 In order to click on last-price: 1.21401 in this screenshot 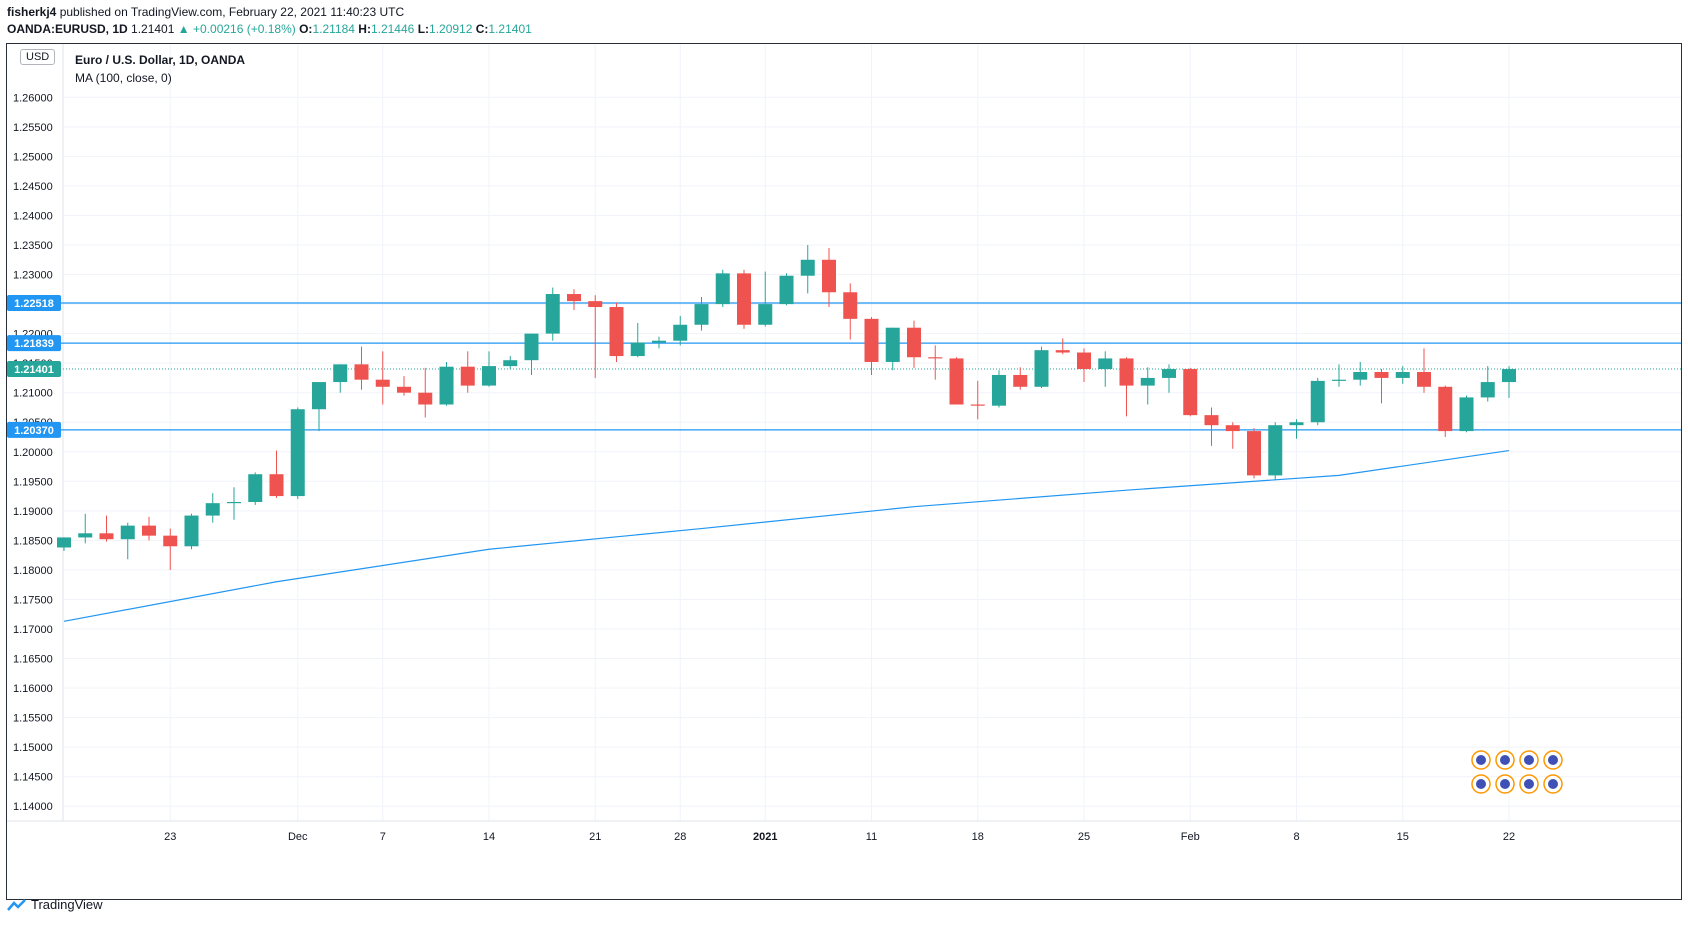, I will do `click(153, 29)`.